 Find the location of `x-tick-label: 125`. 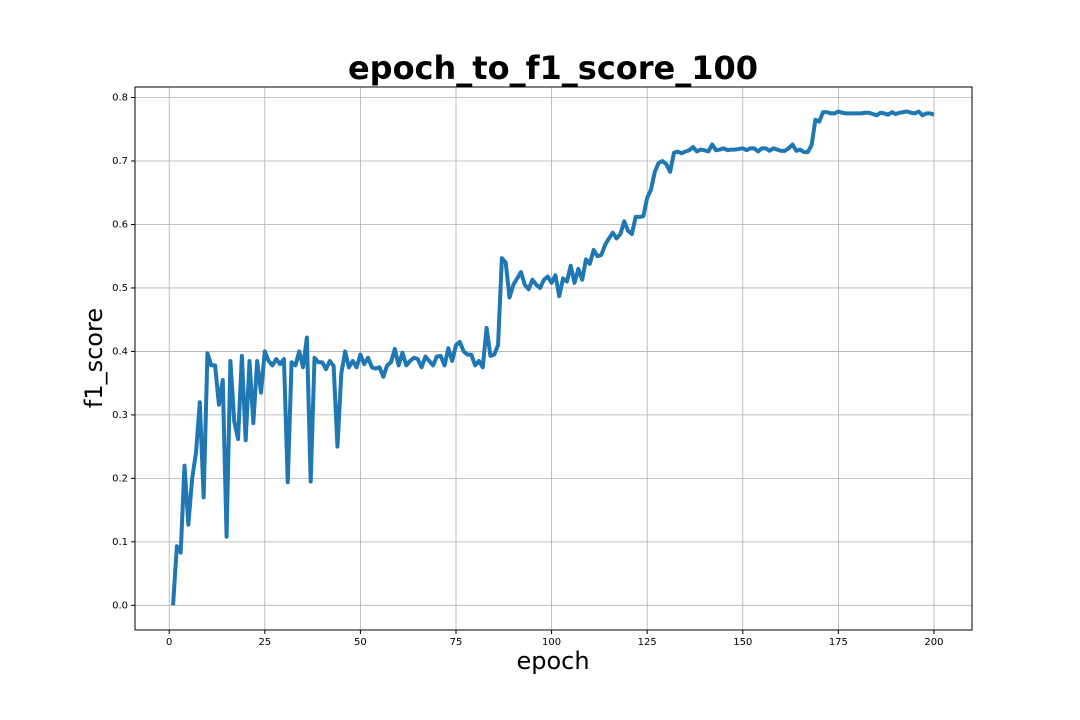

x-tick-label: 125 is located at coordinates (647, 642).